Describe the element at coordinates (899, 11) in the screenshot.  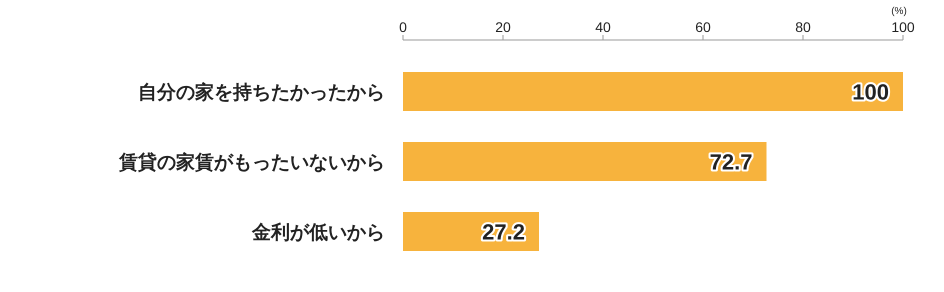
I see `x-axis-title: (%)` at that location.